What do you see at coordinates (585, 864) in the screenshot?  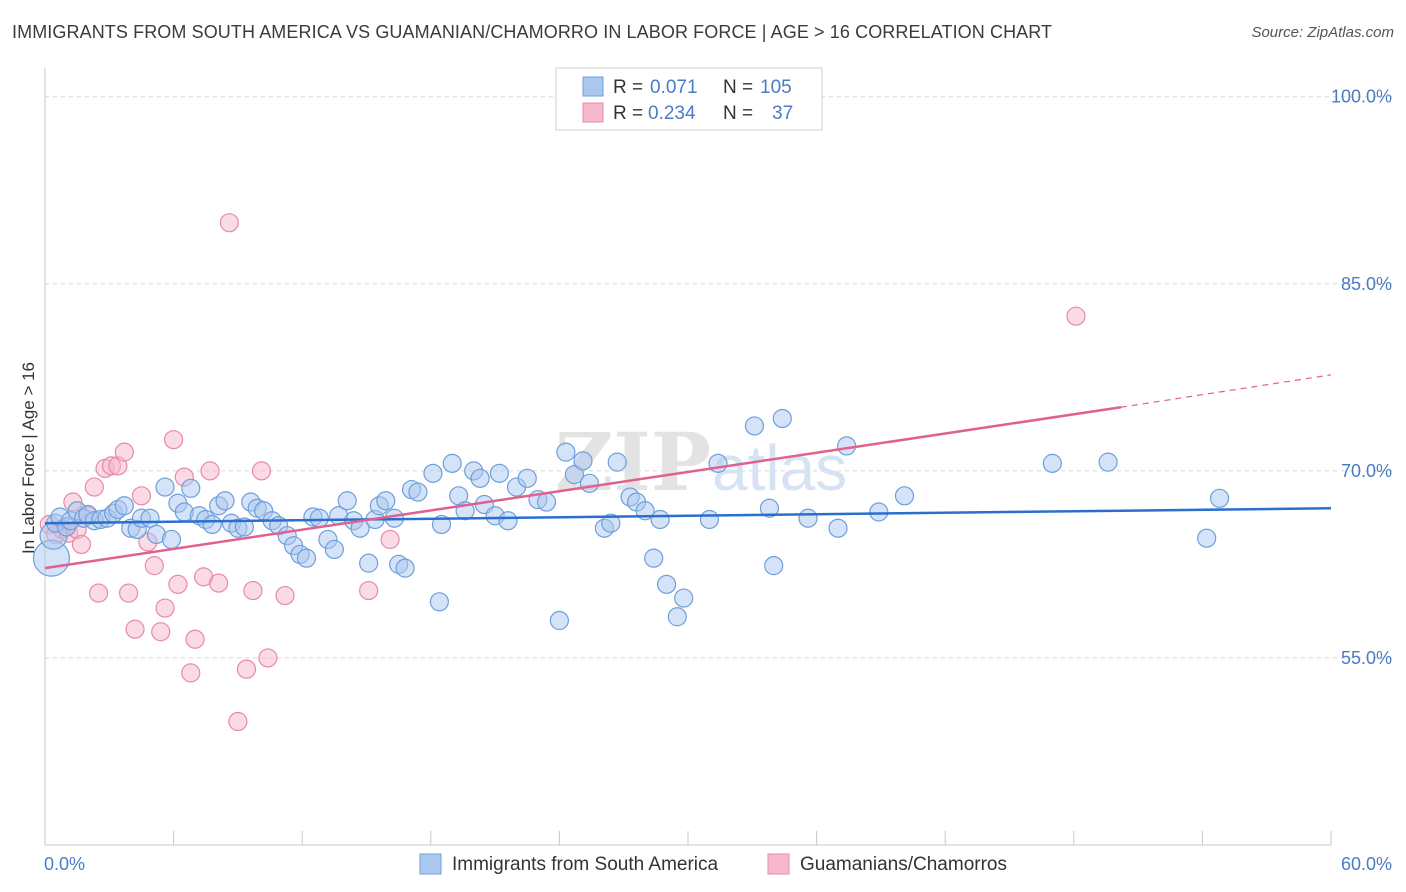 I see `bottom-legend-label-blue: Immigrants from South America` at bounding box center [585, 864].